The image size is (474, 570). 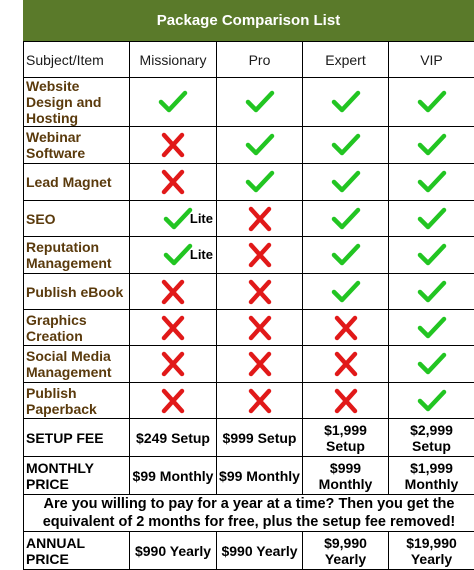 I want to click on feature-row: Lead Magnet, so click(x=249, y=182).